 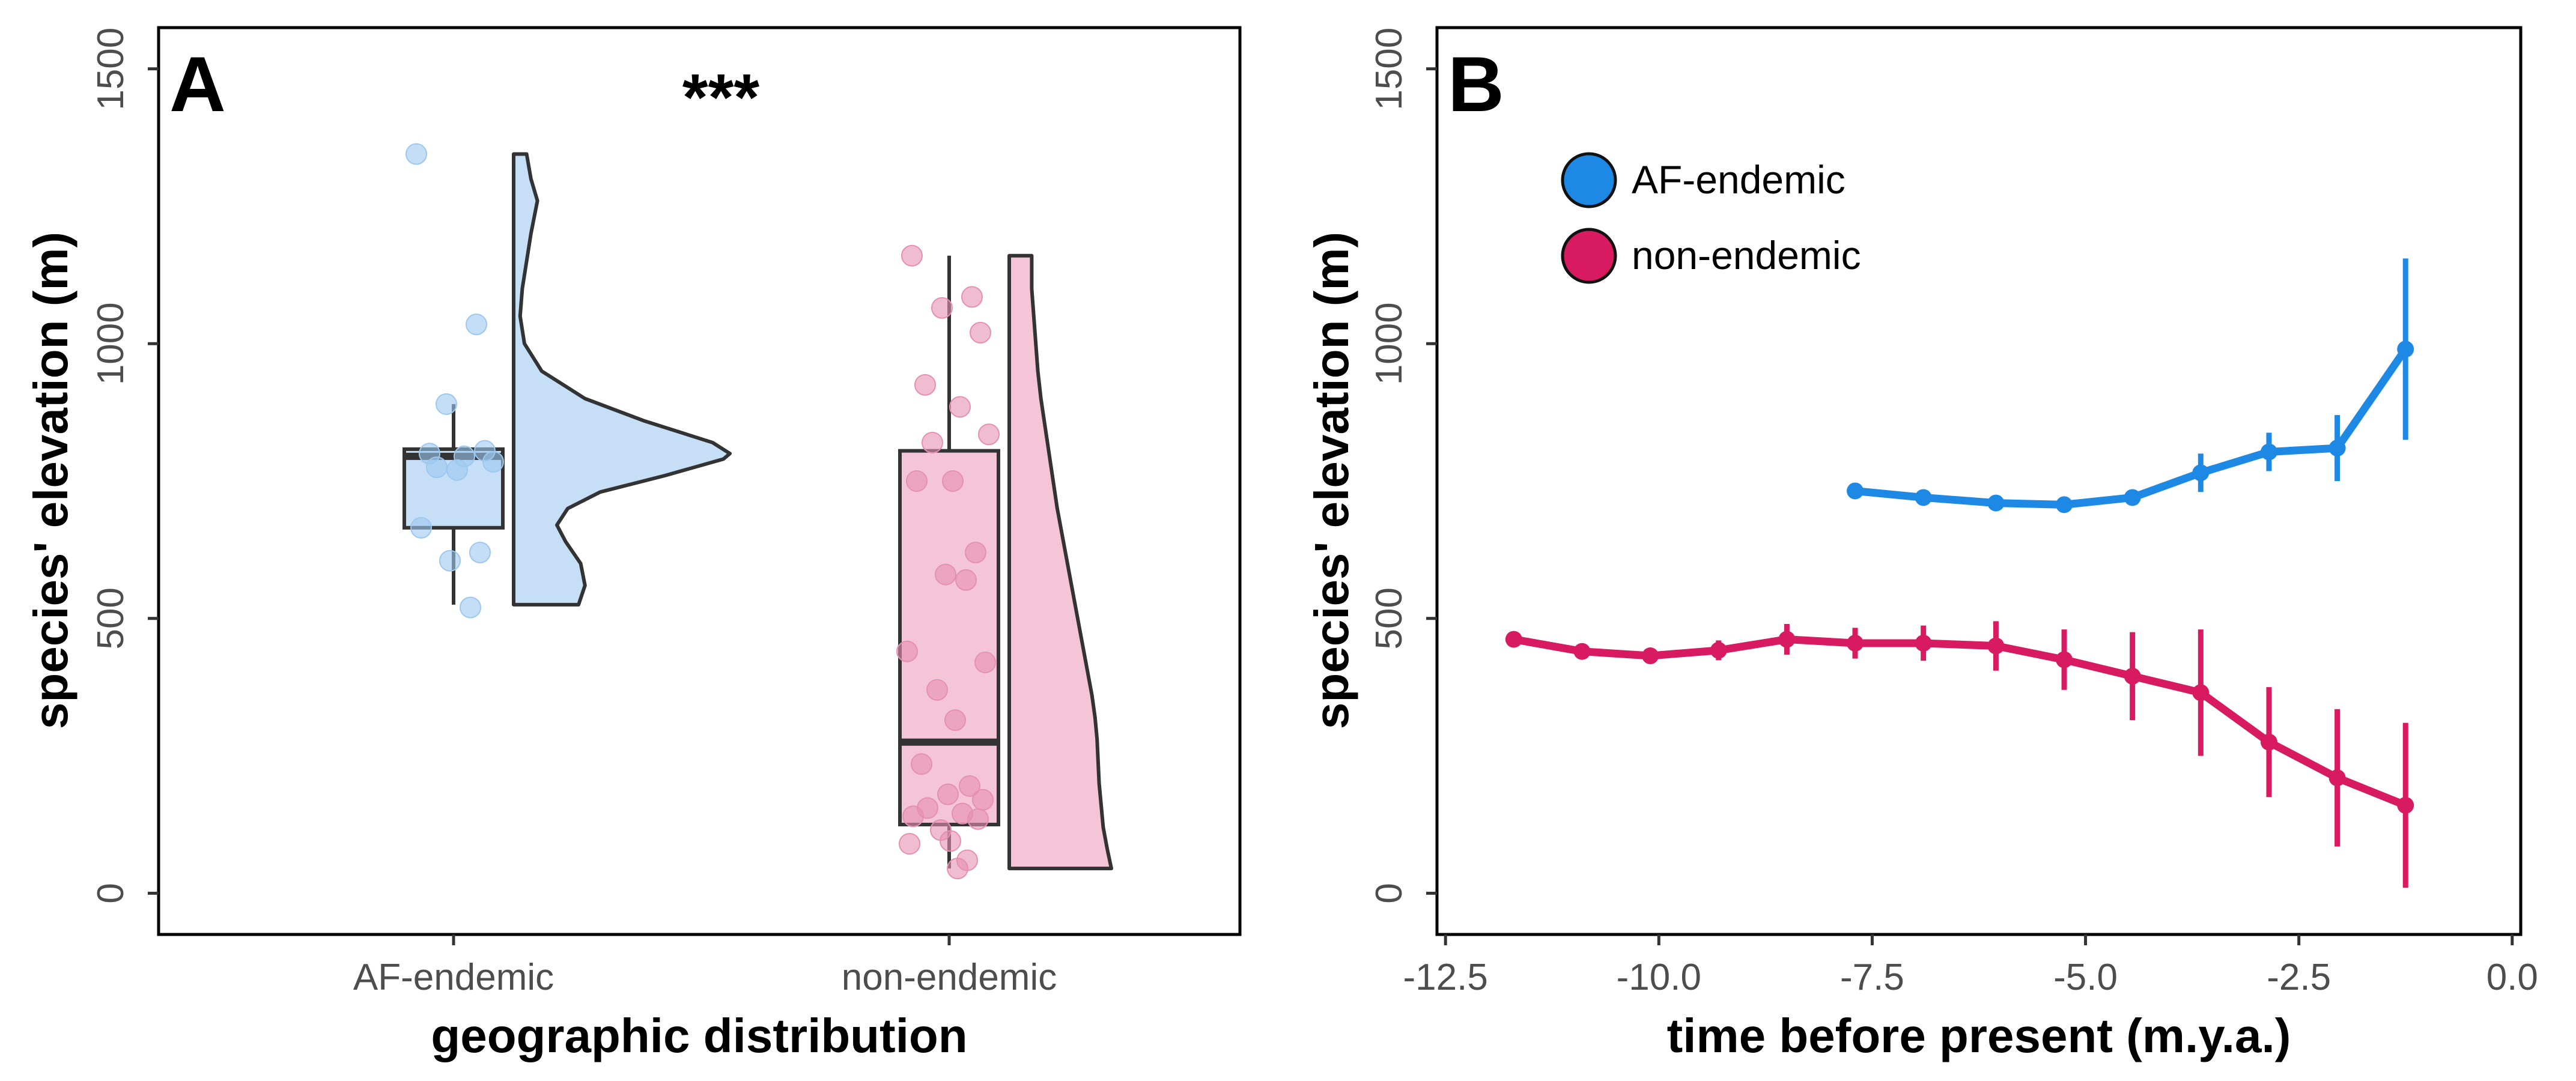 I want to click on x-tick-label: -5.0, so click(x=2085, y=977).